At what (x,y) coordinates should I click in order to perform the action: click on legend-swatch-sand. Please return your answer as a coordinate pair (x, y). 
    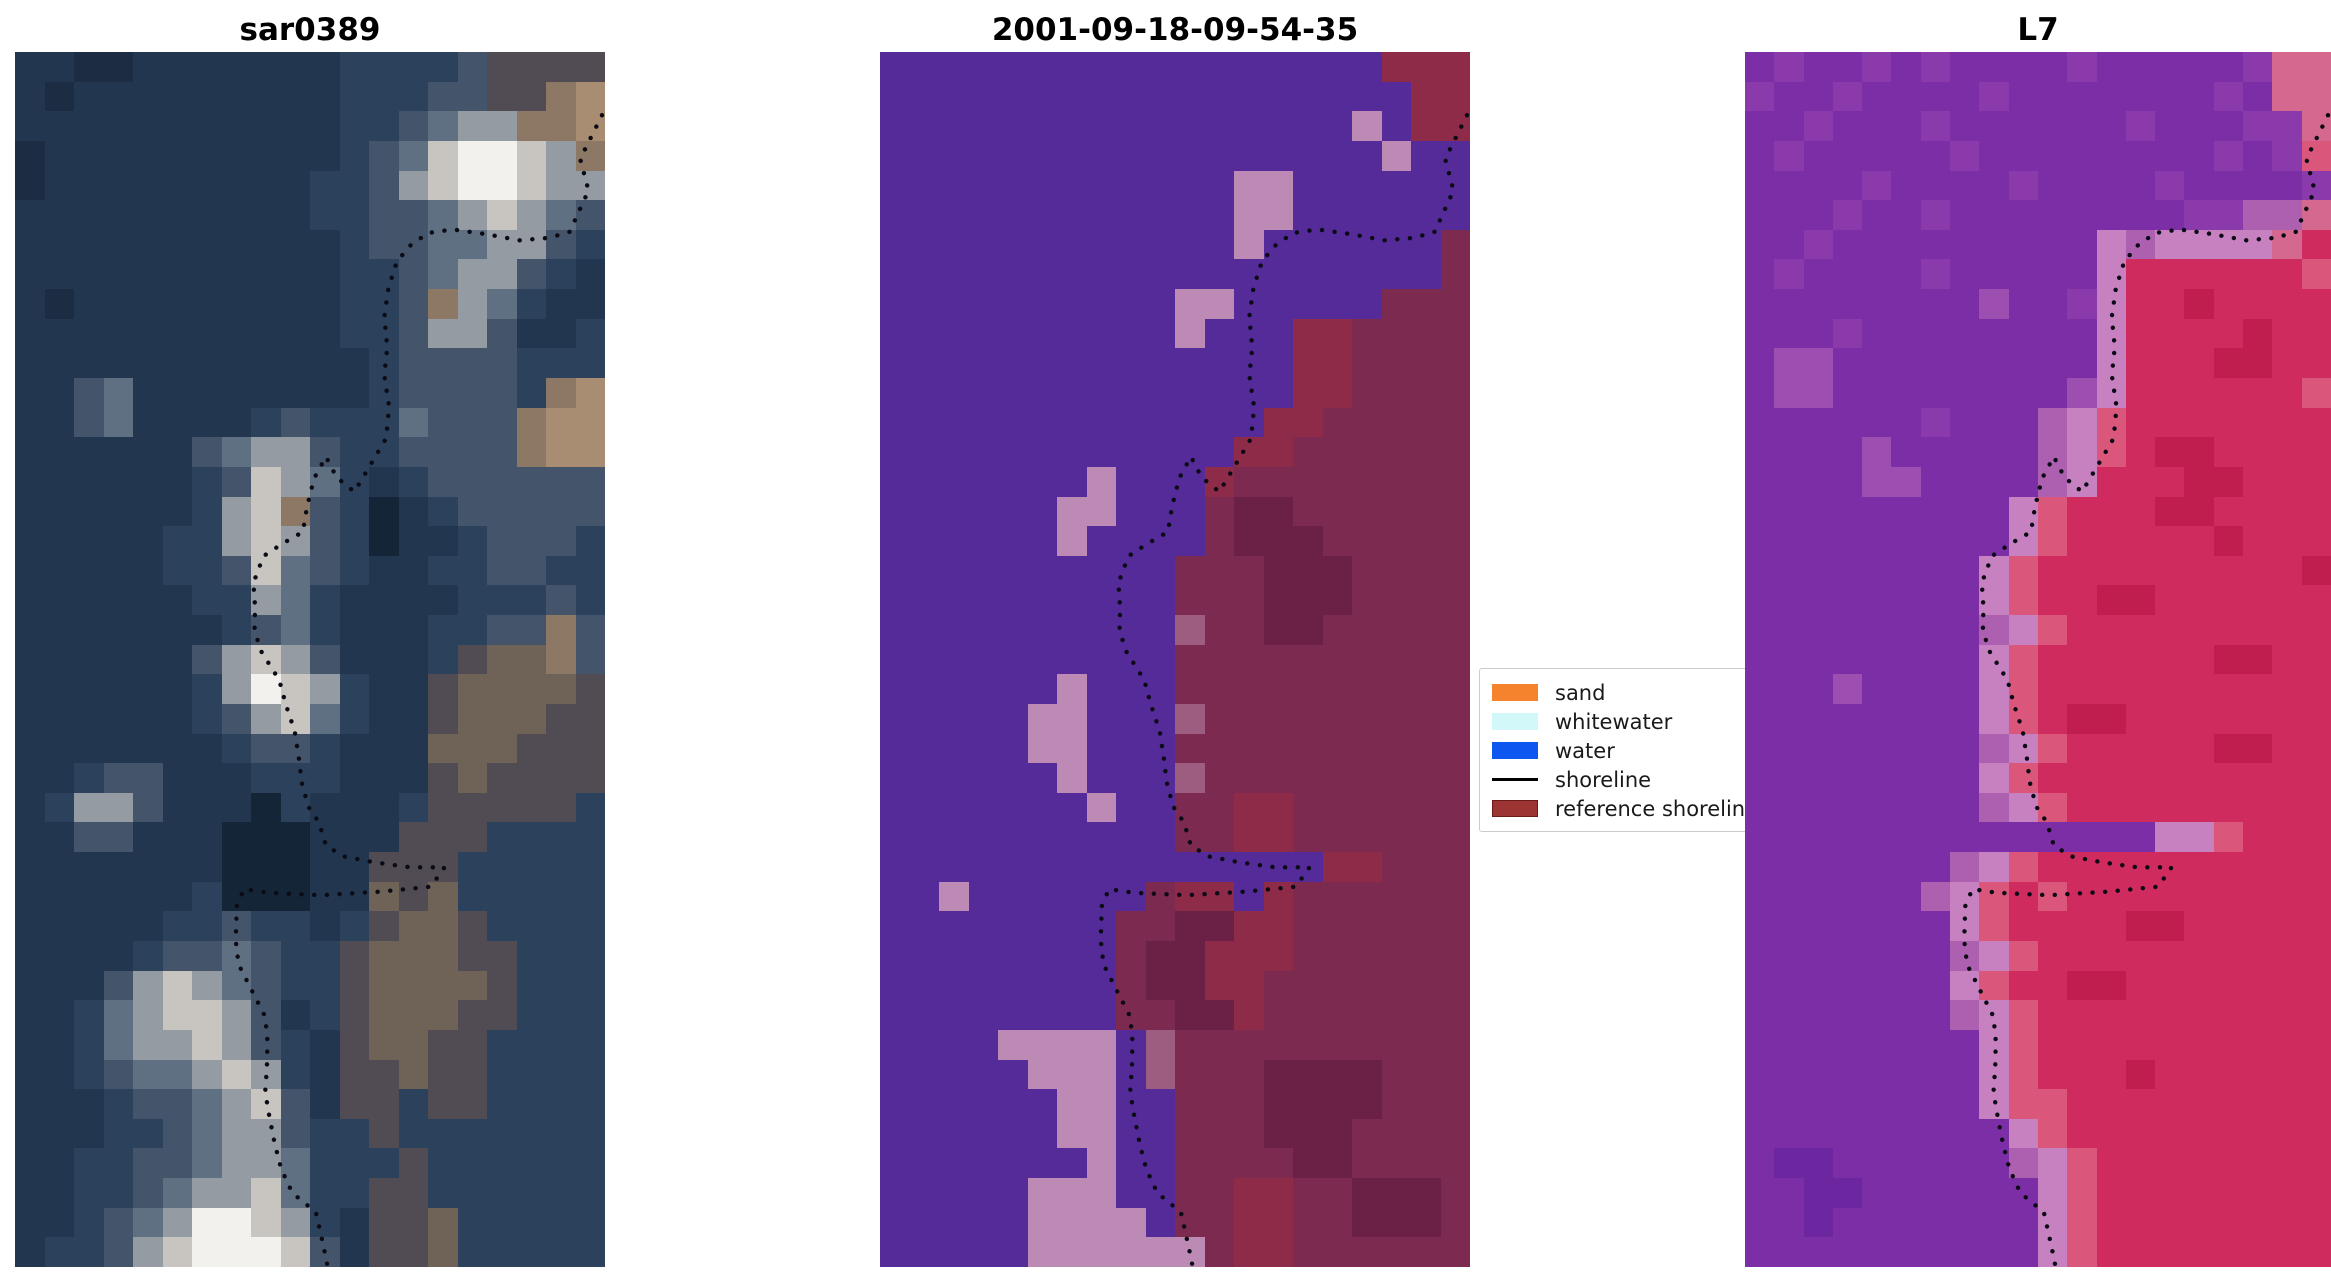
    Looking at the image, I should click on (1515, 692).